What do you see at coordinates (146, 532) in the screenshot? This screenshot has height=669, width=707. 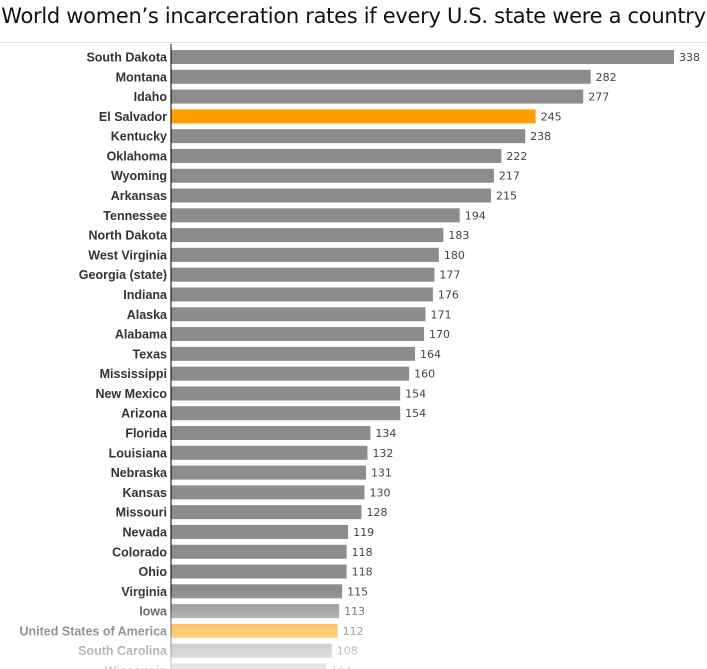 I see `category-label: Nevada` at bounding box center [146, 532].